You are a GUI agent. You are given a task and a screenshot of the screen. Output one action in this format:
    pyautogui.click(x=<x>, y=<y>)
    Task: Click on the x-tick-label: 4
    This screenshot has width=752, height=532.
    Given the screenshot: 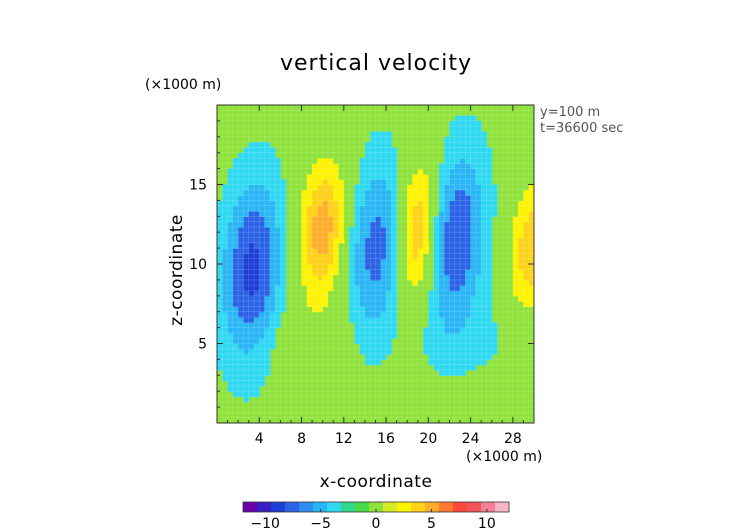 What is the action you would take?
    pyautogui.click(x=259, y=439)
    